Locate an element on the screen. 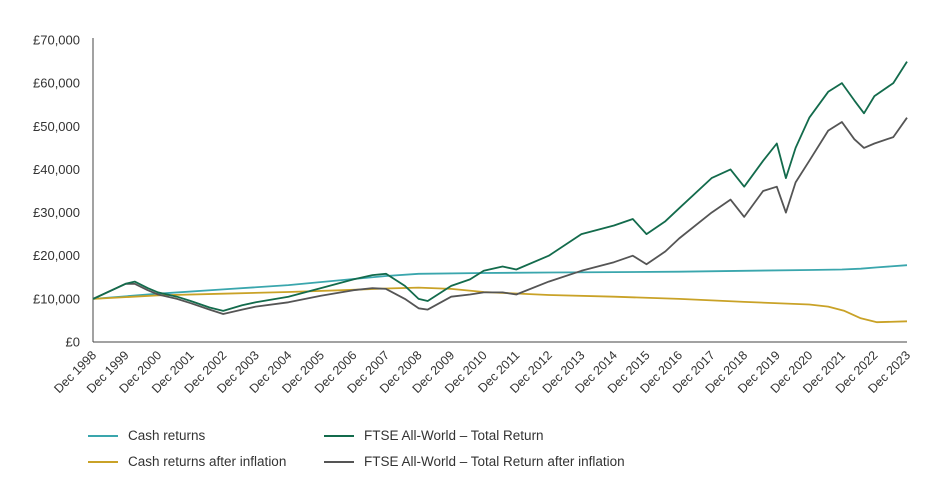 The image size is (932, 496). y-tick-label: £10,000 is located at coordinates (56, 298).